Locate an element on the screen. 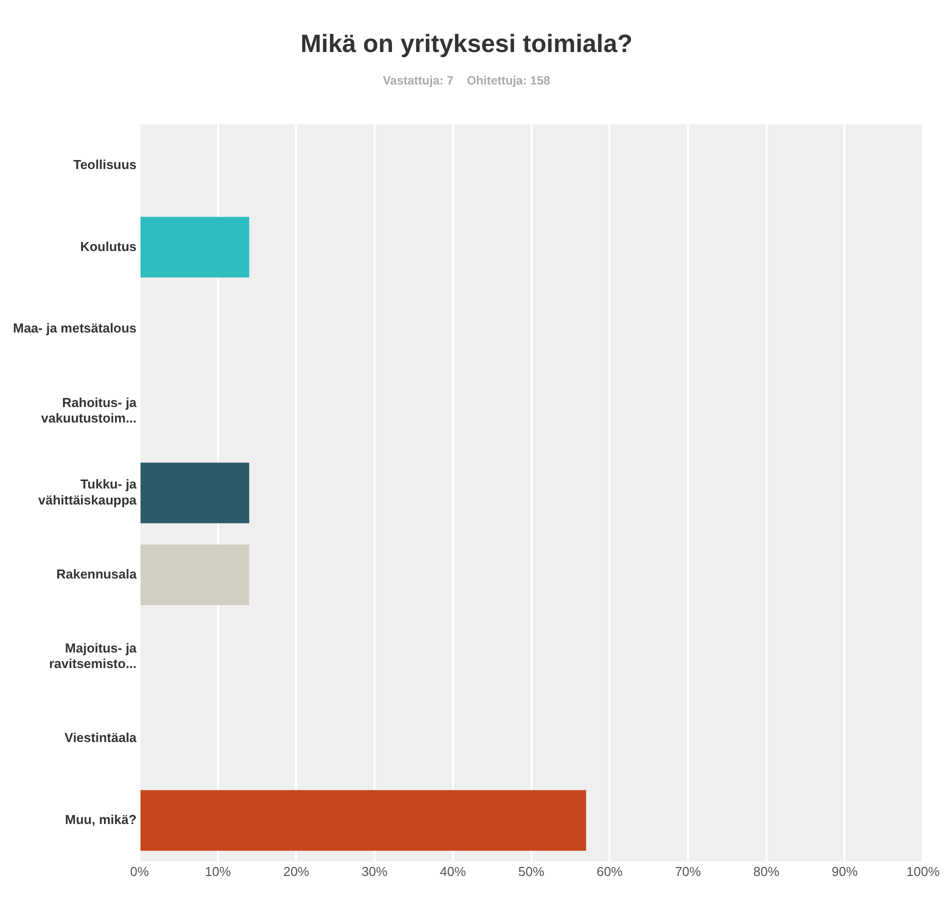 The width and height of the screenshot is (945, 897). x-tick-label: 70% is located at coordinates (688, 871).